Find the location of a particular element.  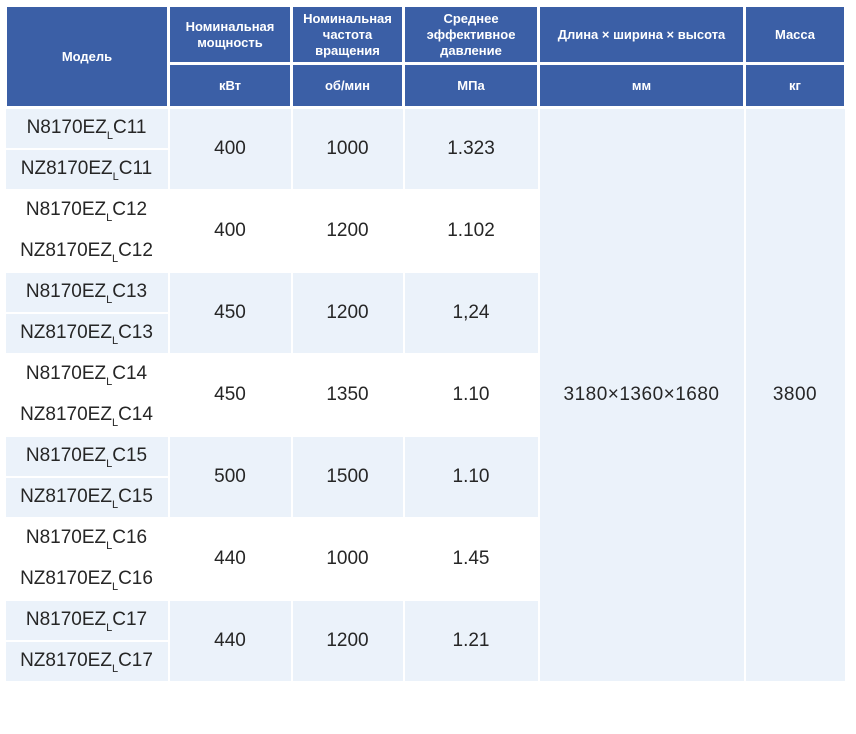

model-cell: NZ8170EZLC15 is located at coordinates (87, 497).